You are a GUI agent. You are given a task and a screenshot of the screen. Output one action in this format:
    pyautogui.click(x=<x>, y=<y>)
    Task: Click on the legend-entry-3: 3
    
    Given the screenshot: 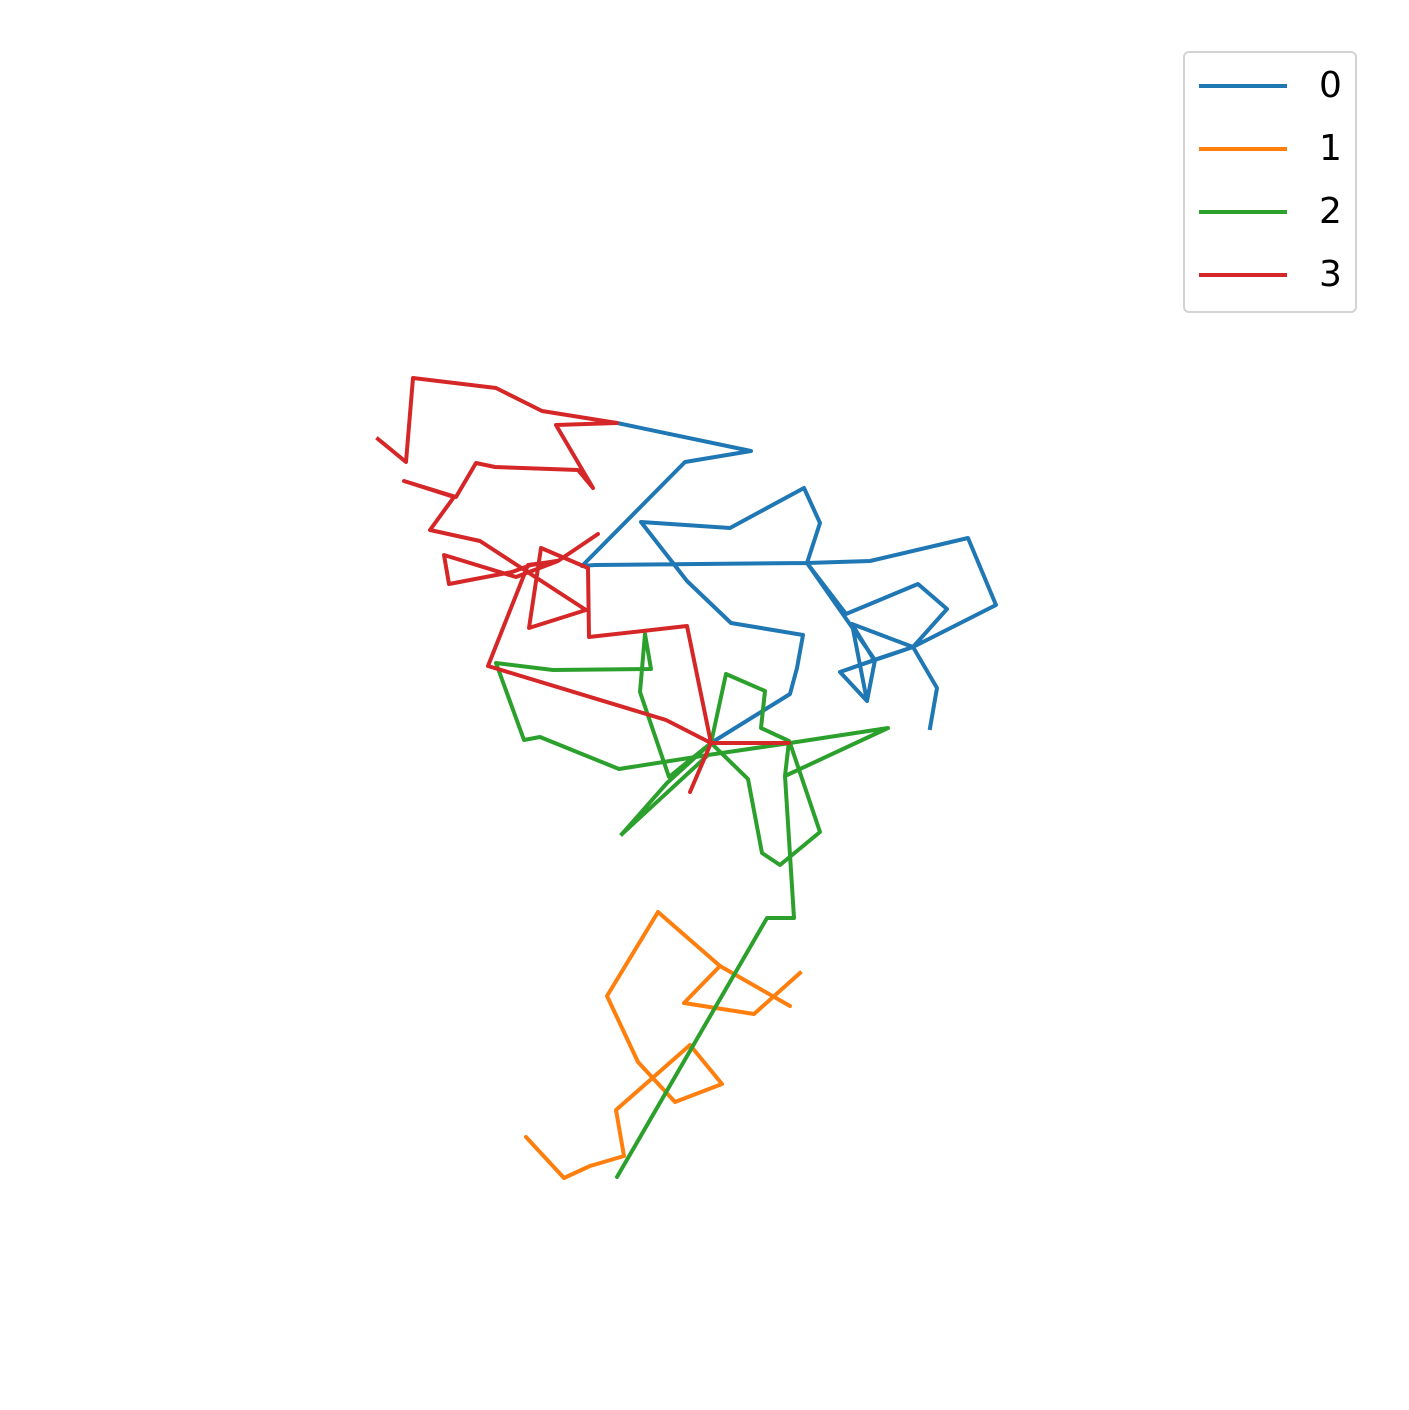 What is the action you would take?
    pyautogui.click(x=1272, y=275)
    